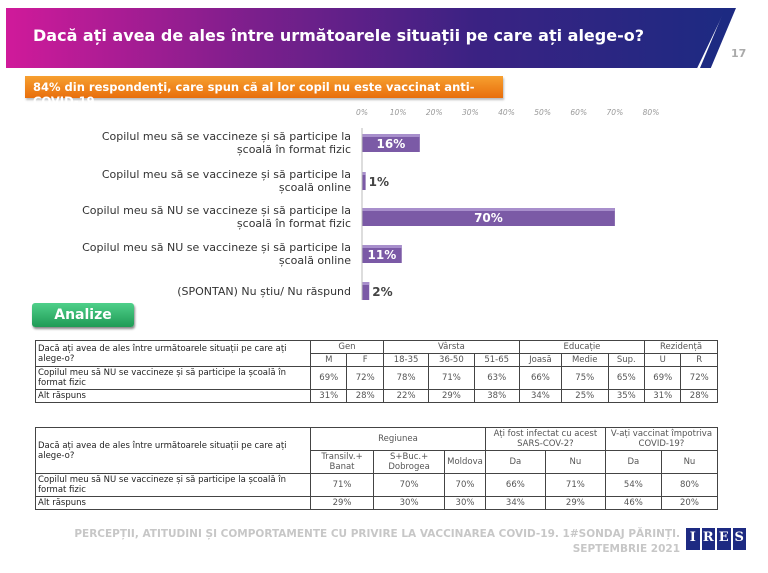 This screenshot has width=768, height=573. What do you see at coordinates (434, 112) in the screenshot?
I see `x-tick-label: 20%` at bounding box center [434, 112].